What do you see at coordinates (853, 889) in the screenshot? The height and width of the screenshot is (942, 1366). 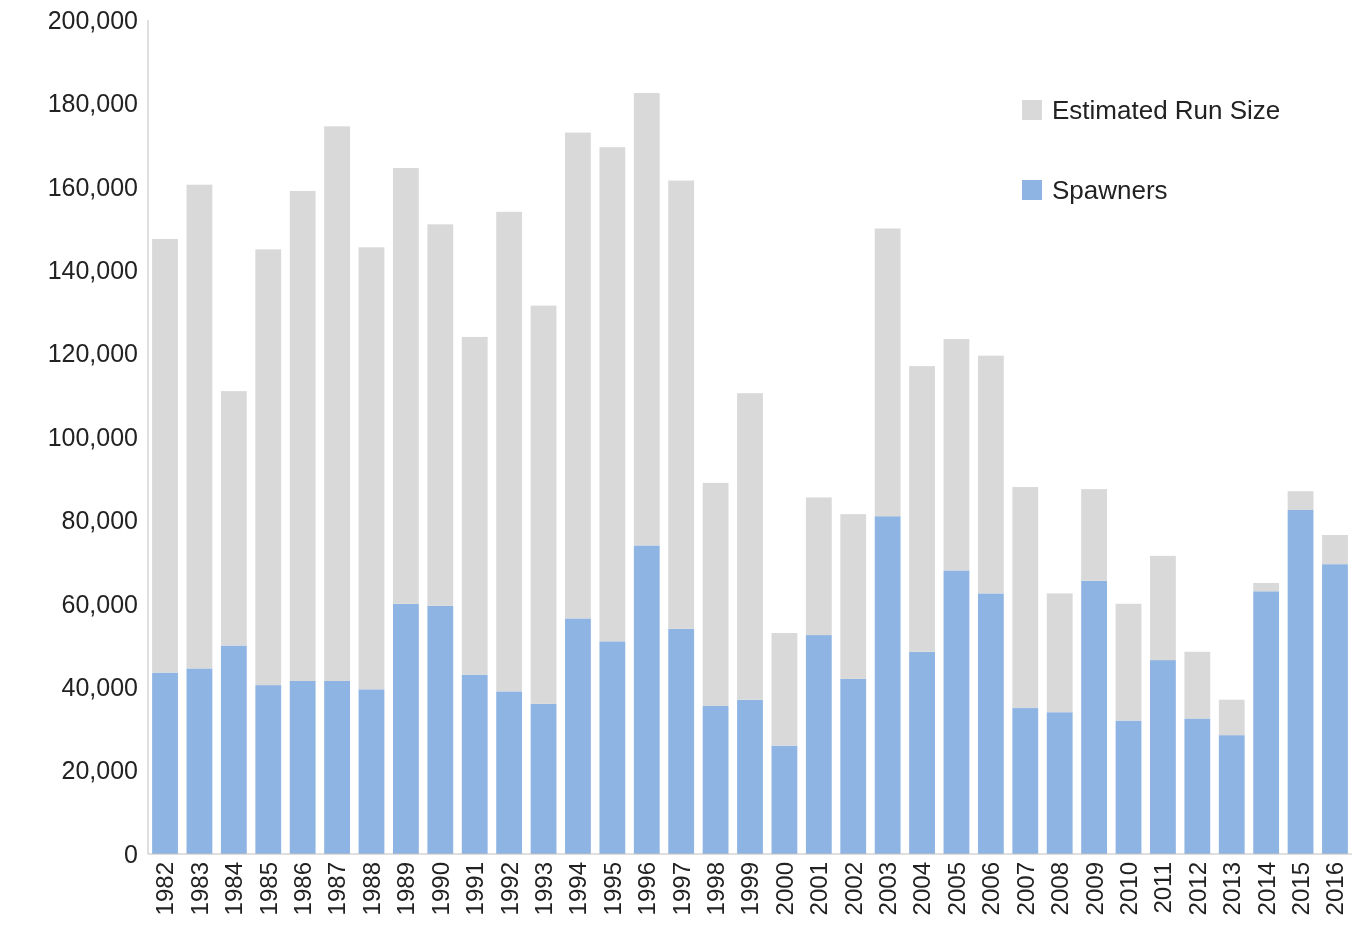 I see `x-tick-label: 2002` at bounding box center [853, 889].